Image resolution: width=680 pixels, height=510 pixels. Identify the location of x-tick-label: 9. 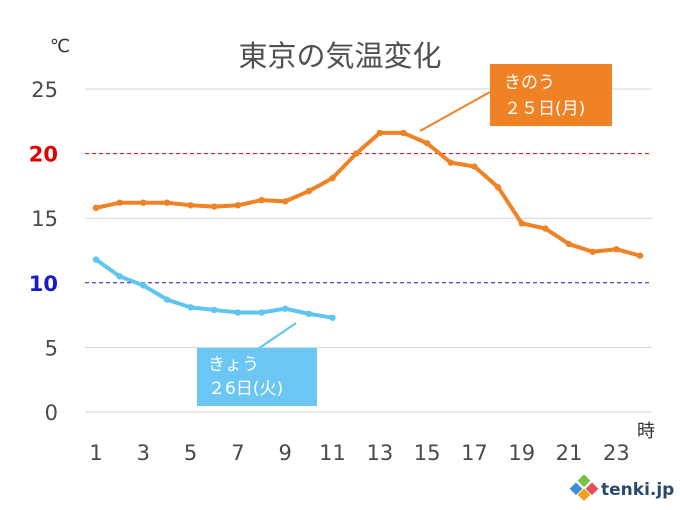
(285, 453).